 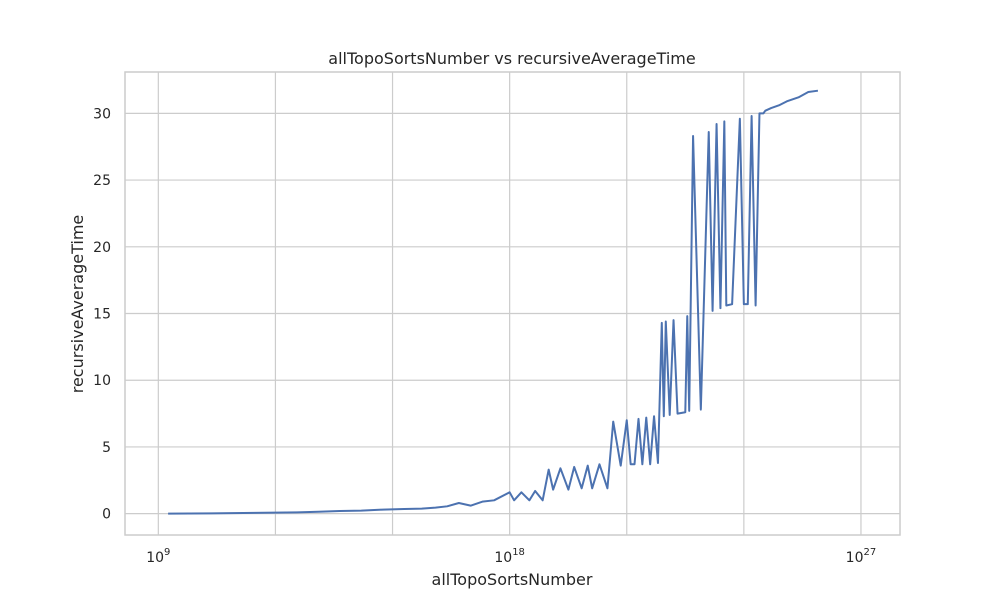 What do you see at coordinates (102, 248) in the screenshot?
I see `y-tick-label: 20` at bounding box center [102, 248].